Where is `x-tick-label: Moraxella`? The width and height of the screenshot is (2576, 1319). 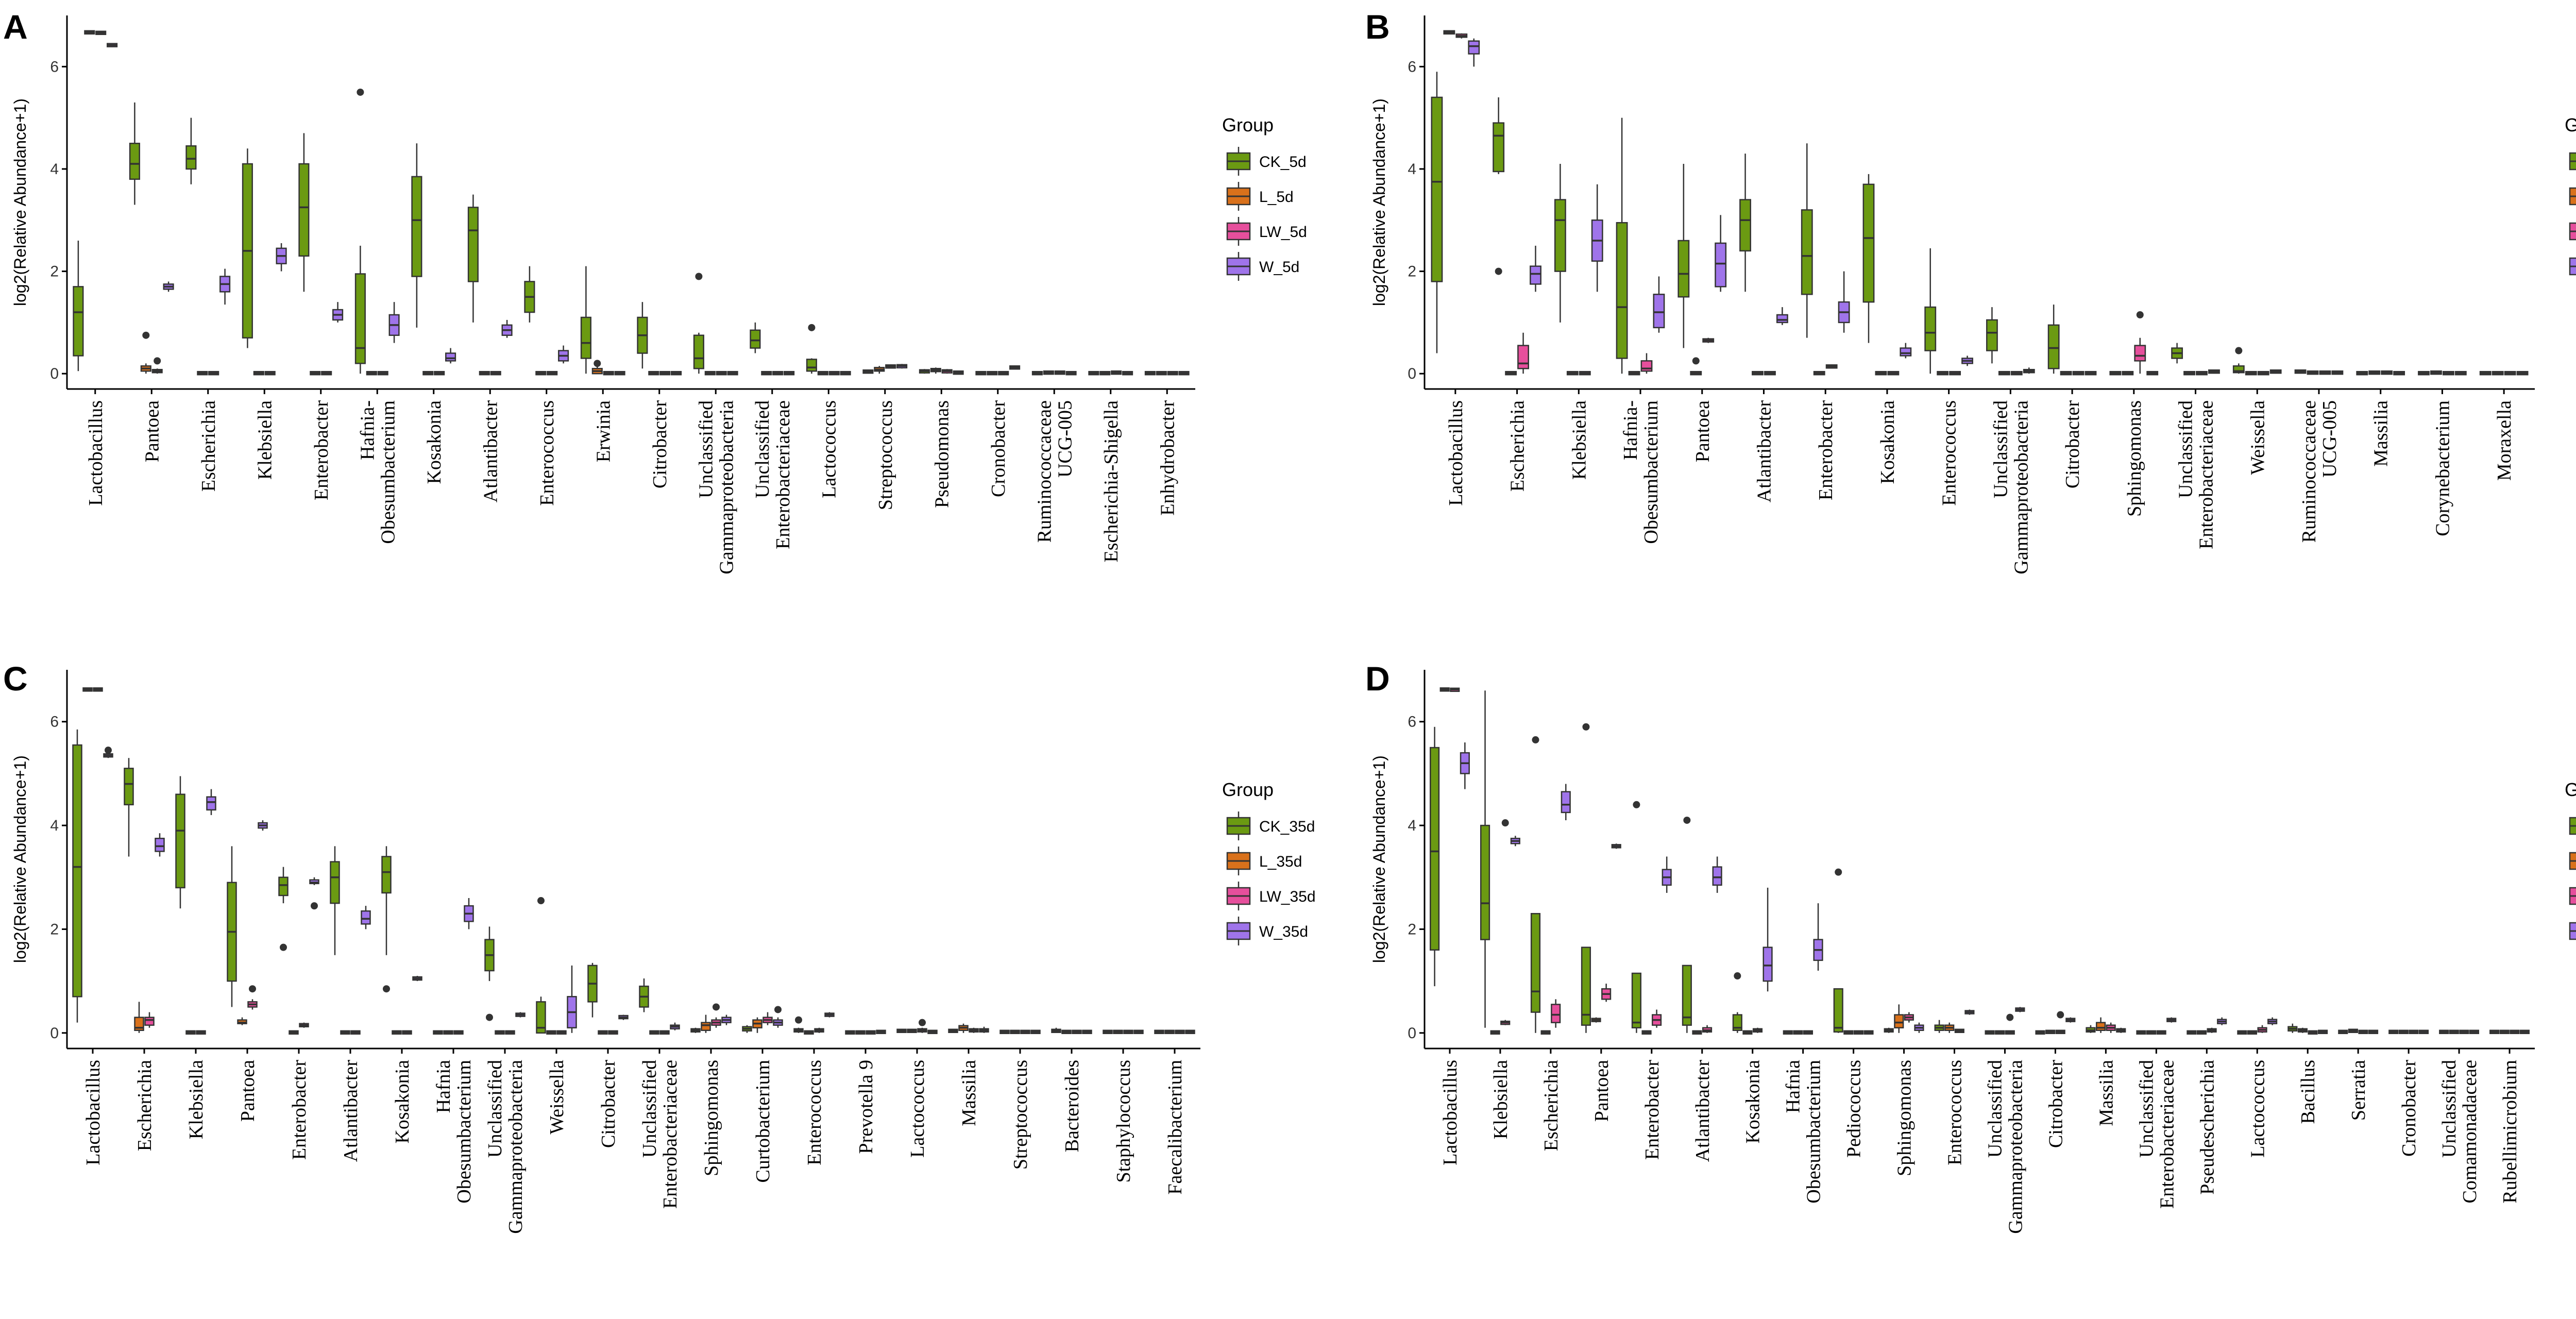 x-tick-label: Moraxella is located at coordinates (2504, 440).